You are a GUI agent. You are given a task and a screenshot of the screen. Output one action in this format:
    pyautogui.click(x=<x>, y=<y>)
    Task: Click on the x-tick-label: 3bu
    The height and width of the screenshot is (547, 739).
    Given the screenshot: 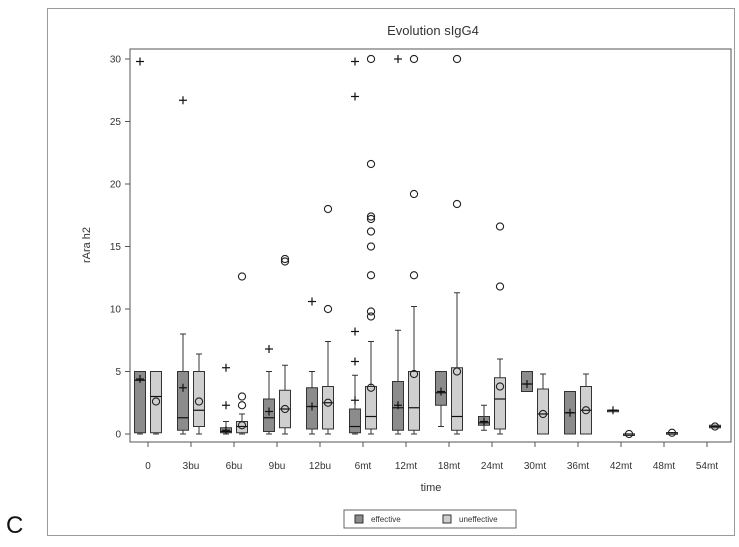 What is the action you would take?
    pyautogui.click(x=191, y=466)
    